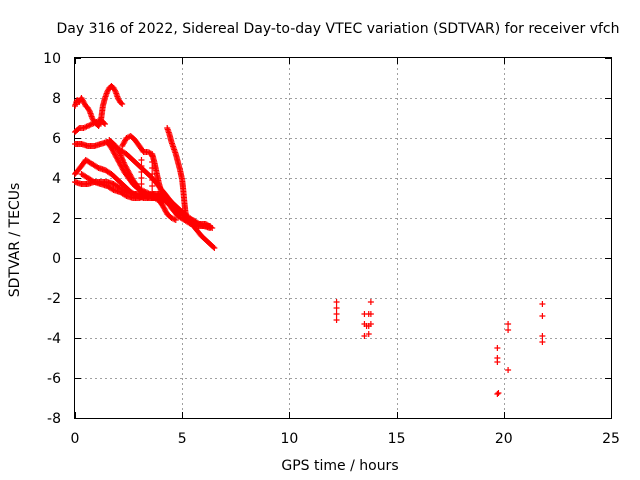 This screenshot has width=640, height=480. Describe the element at coordinates (56, 259) in the screenshot. I see `y-tick-label: 0` at that location.